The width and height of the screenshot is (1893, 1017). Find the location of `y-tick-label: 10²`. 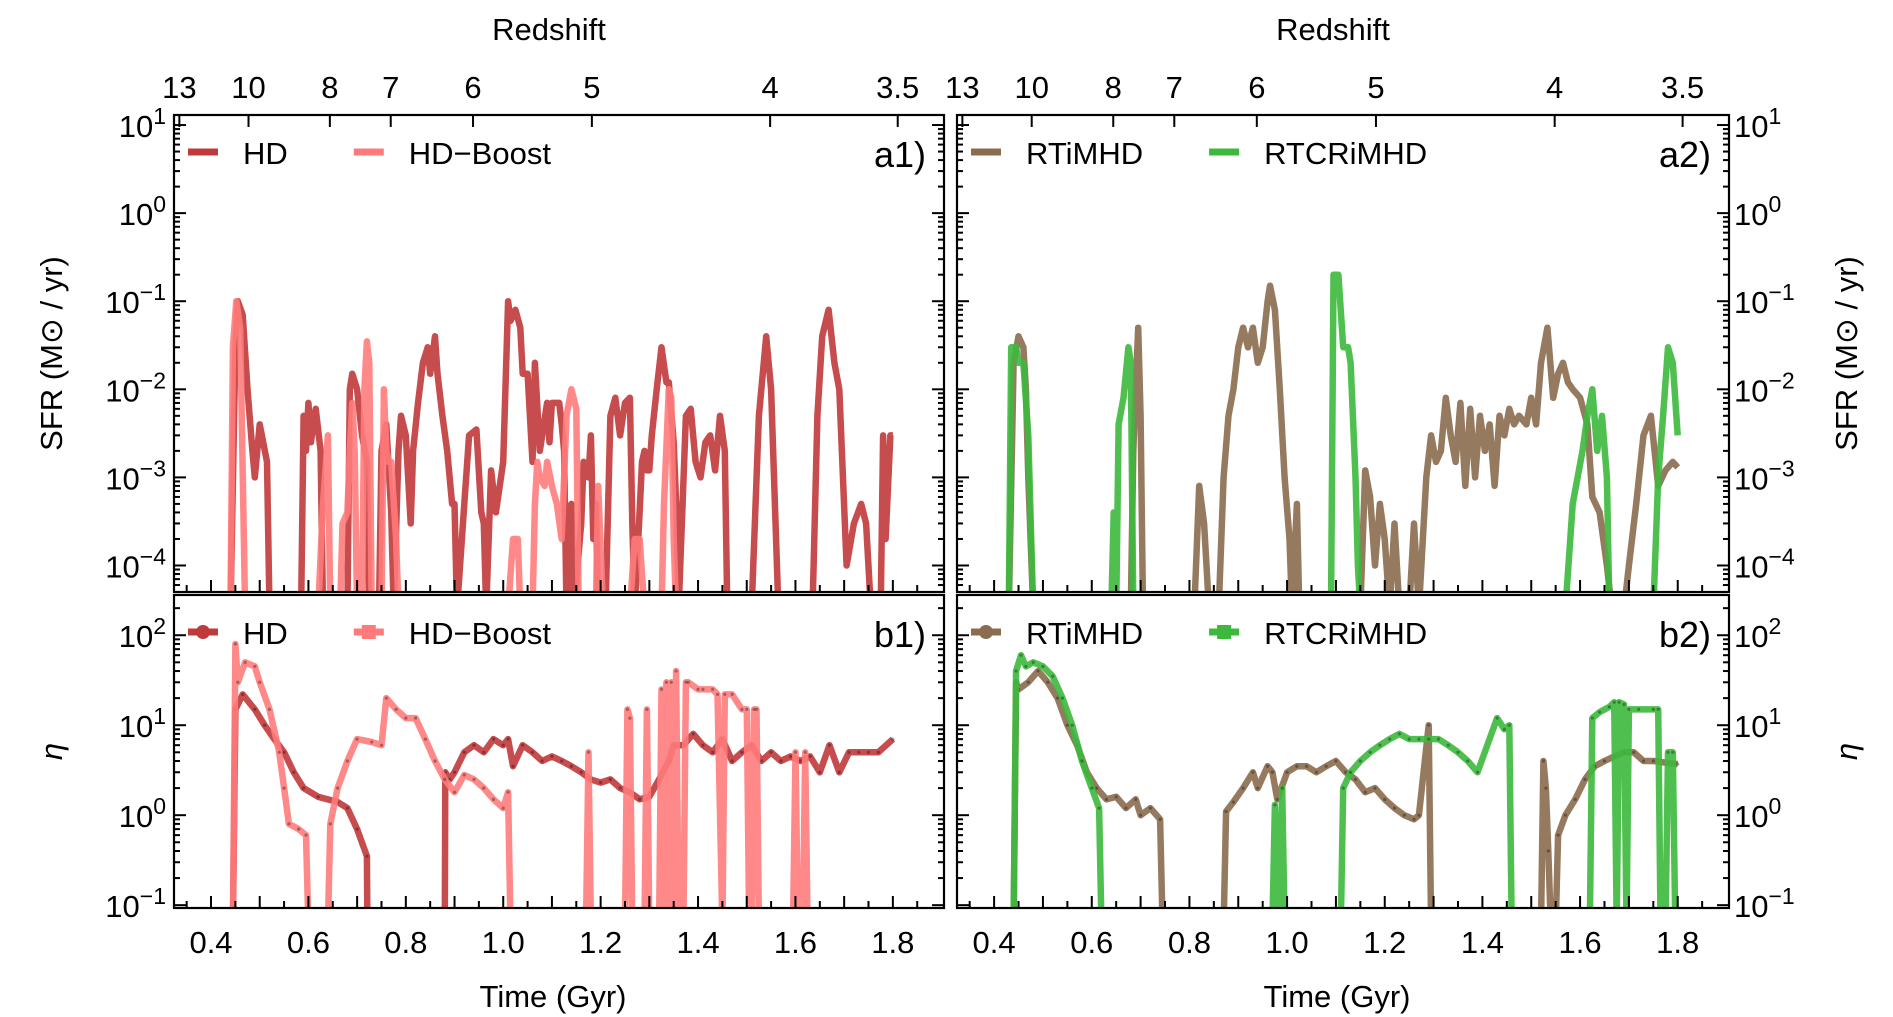

y-tick-label: 10² is located at coordinates (142, 633).